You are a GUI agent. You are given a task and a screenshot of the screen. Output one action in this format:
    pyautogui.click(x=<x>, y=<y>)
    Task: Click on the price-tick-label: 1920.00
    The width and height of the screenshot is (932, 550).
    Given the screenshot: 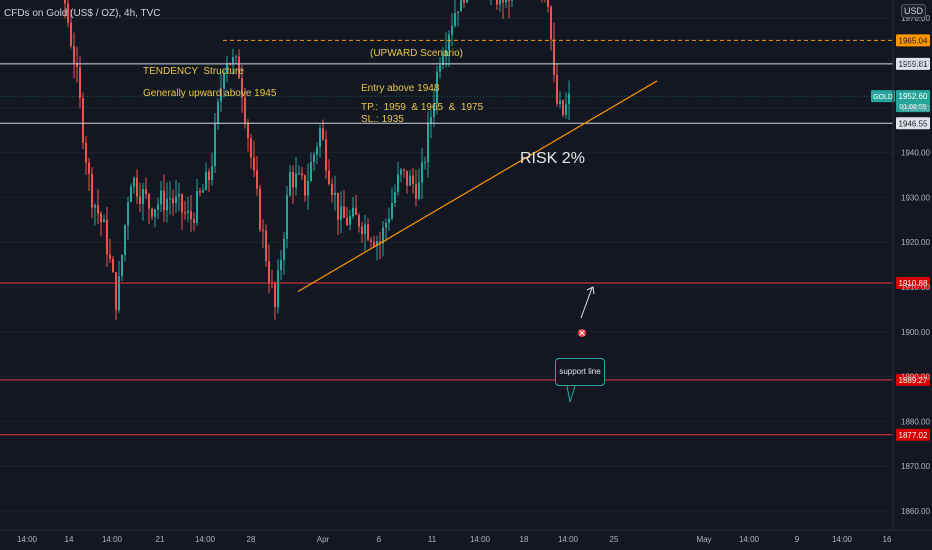 What is the action you would take?
    pyautogui.click(x=915, y=242)
    